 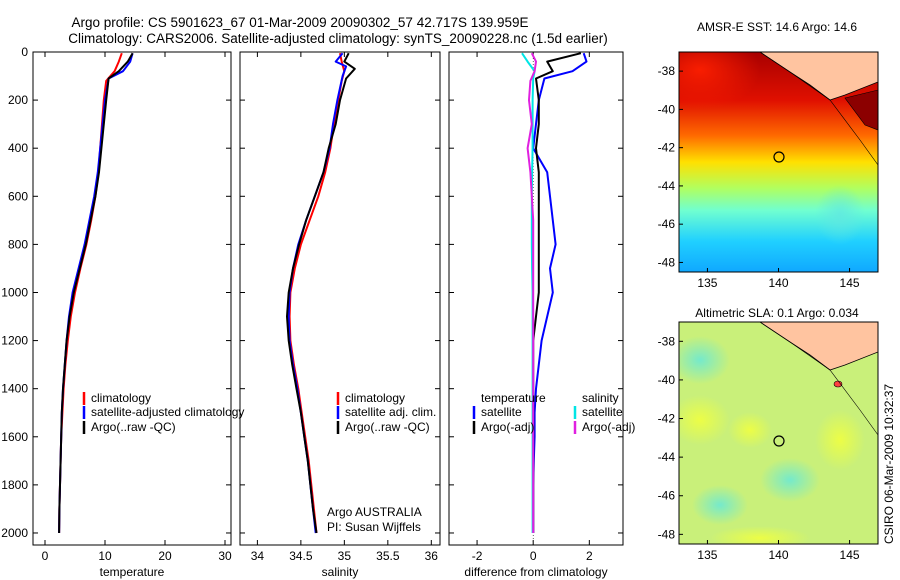 I want to click on sst-cool-patch, so click(x=840, y=215).